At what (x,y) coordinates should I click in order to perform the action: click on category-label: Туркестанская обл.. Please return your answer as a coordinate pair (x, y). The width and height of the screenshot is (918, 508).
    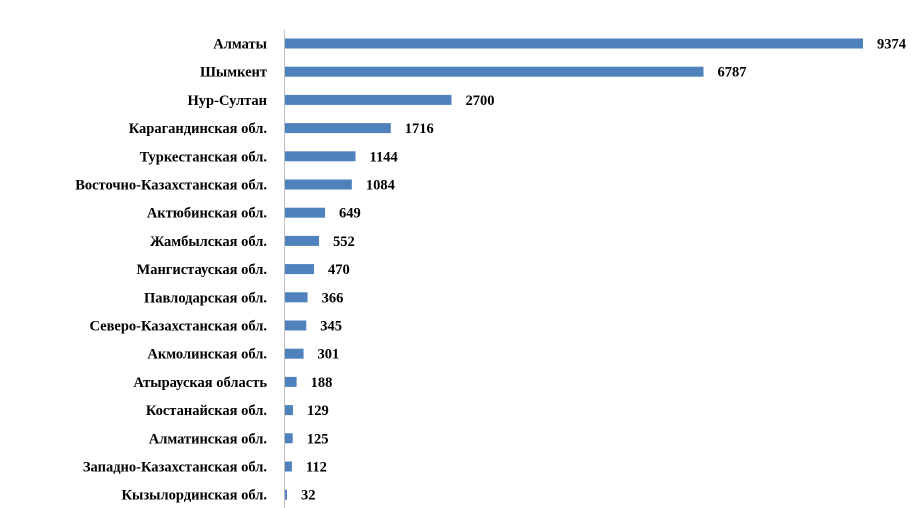
    Looking at the image, I should click on (203, 157).